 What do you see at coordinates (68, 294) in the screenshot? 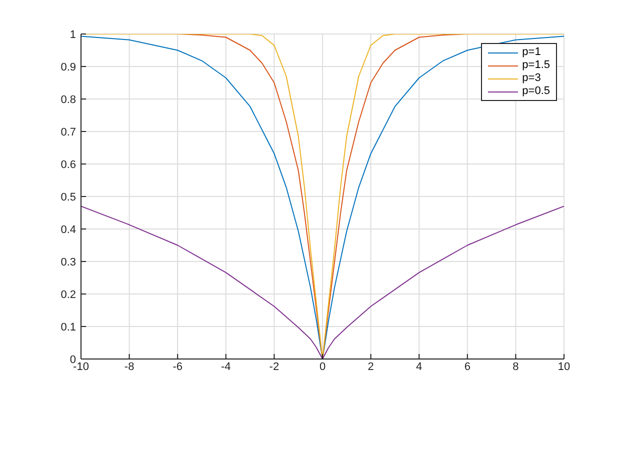
I see `y-tick-label: 0.2` at bounding box center [68, 294].